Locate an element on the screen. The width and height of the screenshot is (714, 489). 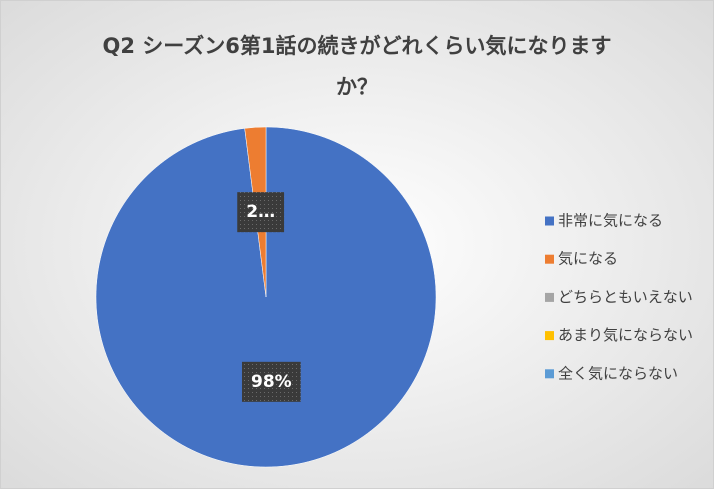
data-label: 98% is located at coordinates (271, 382).